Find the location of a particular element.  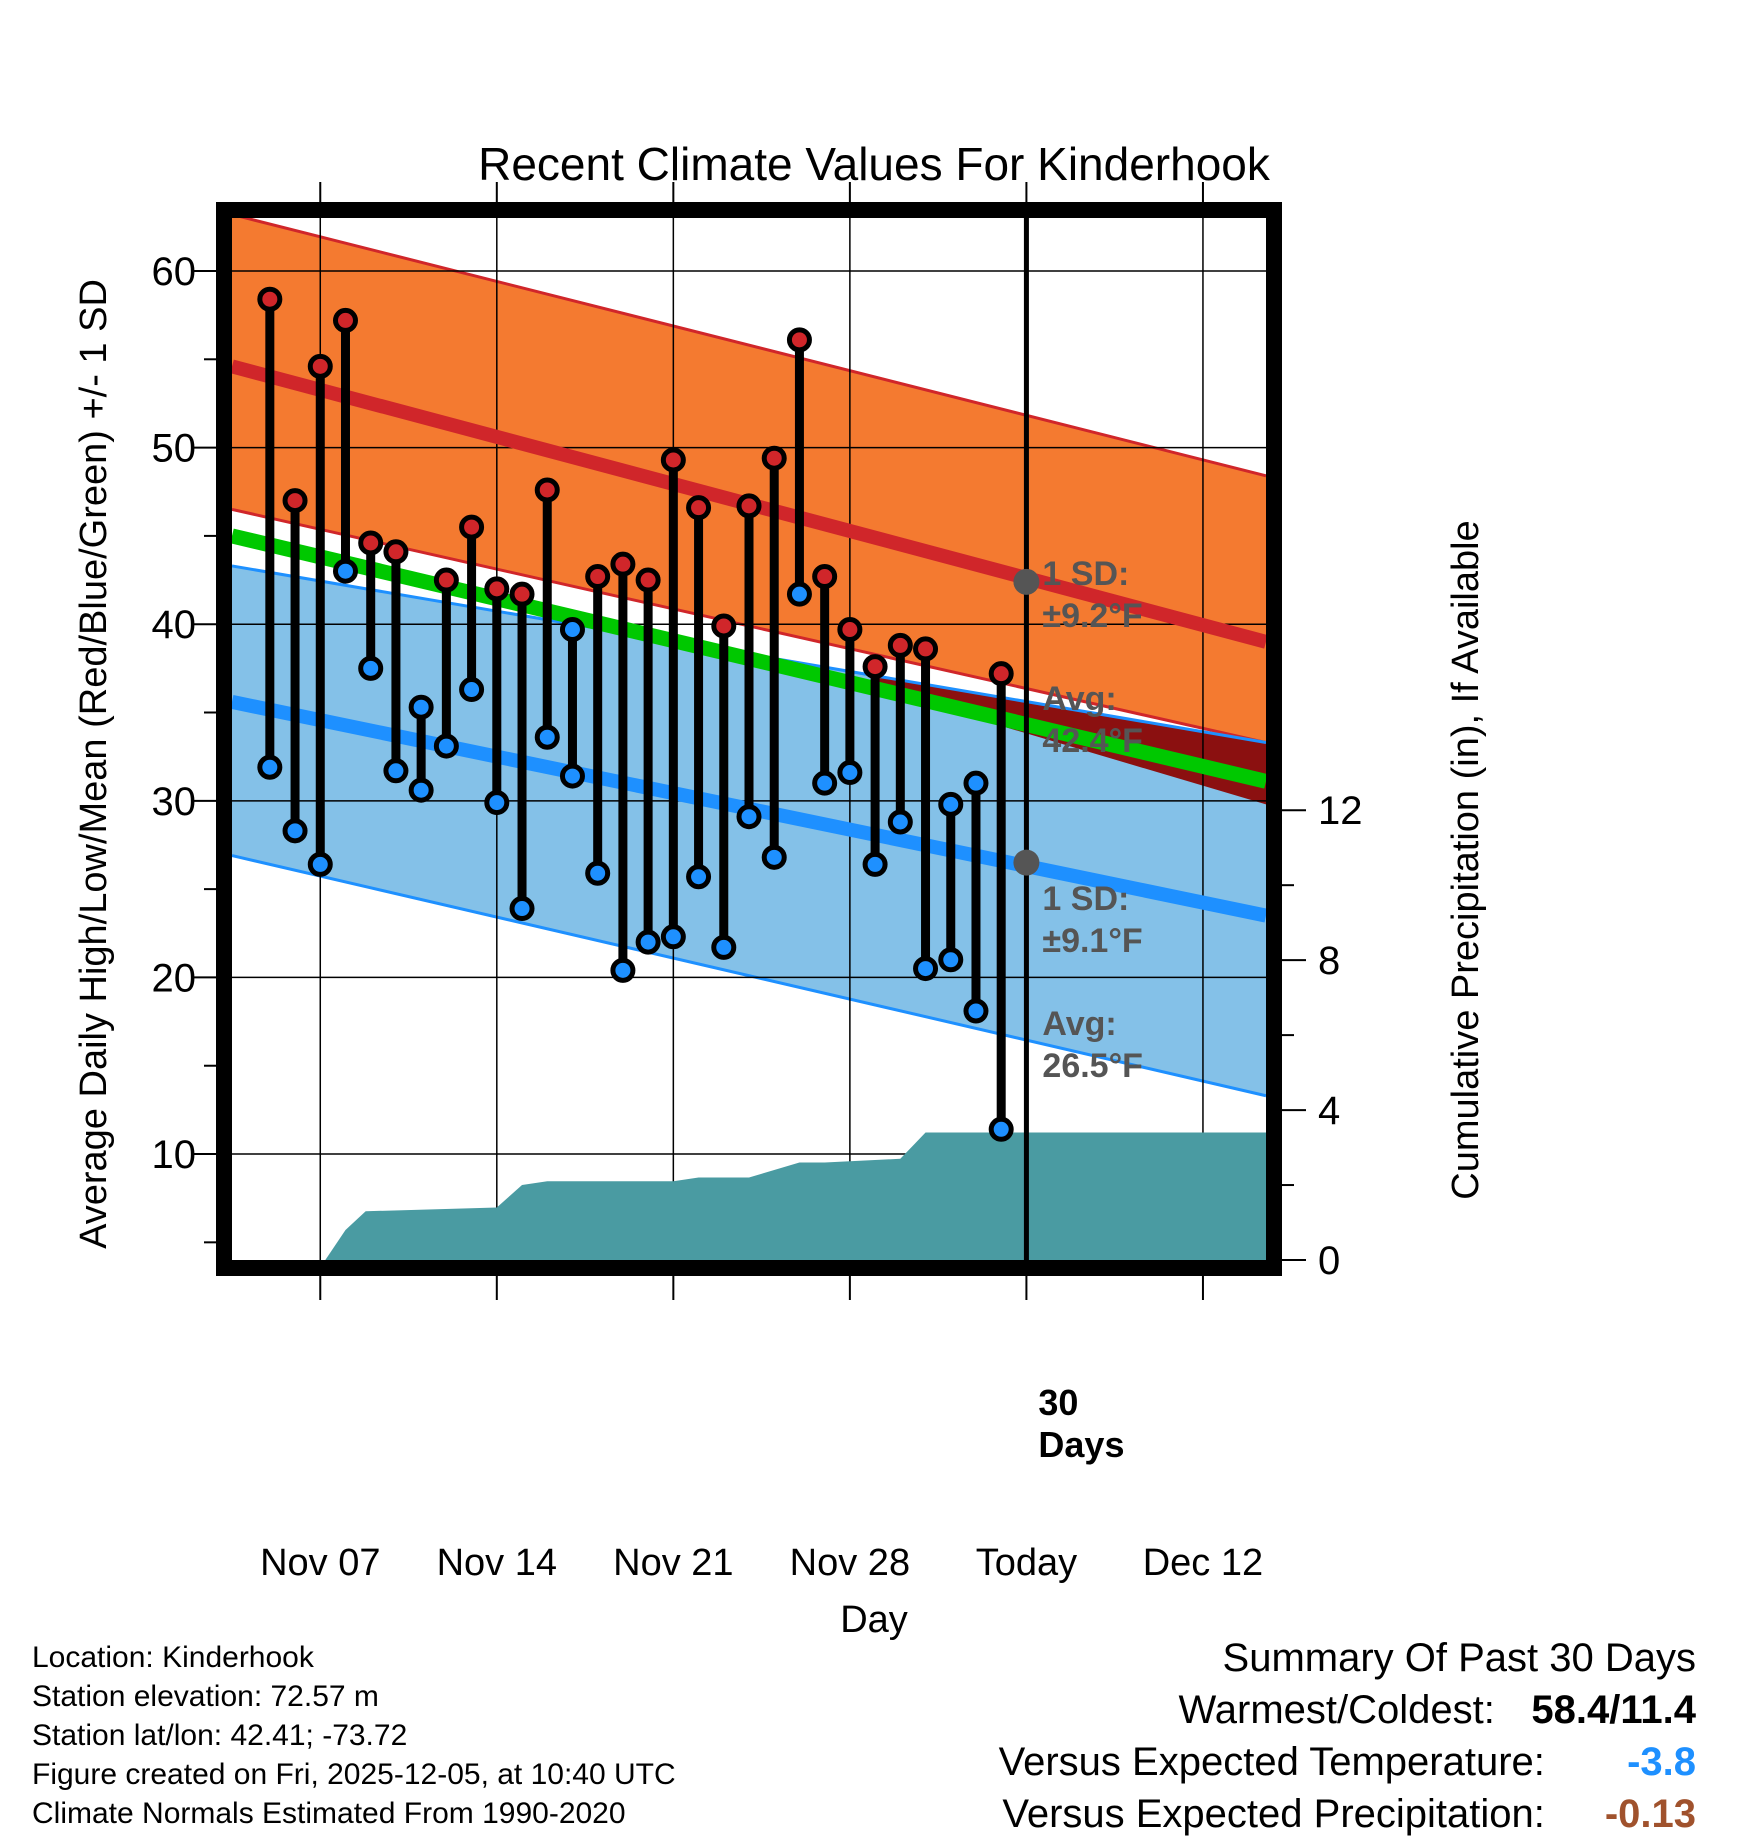

y-tick-label-right: 0 is located at coordinates (1329, 1261).